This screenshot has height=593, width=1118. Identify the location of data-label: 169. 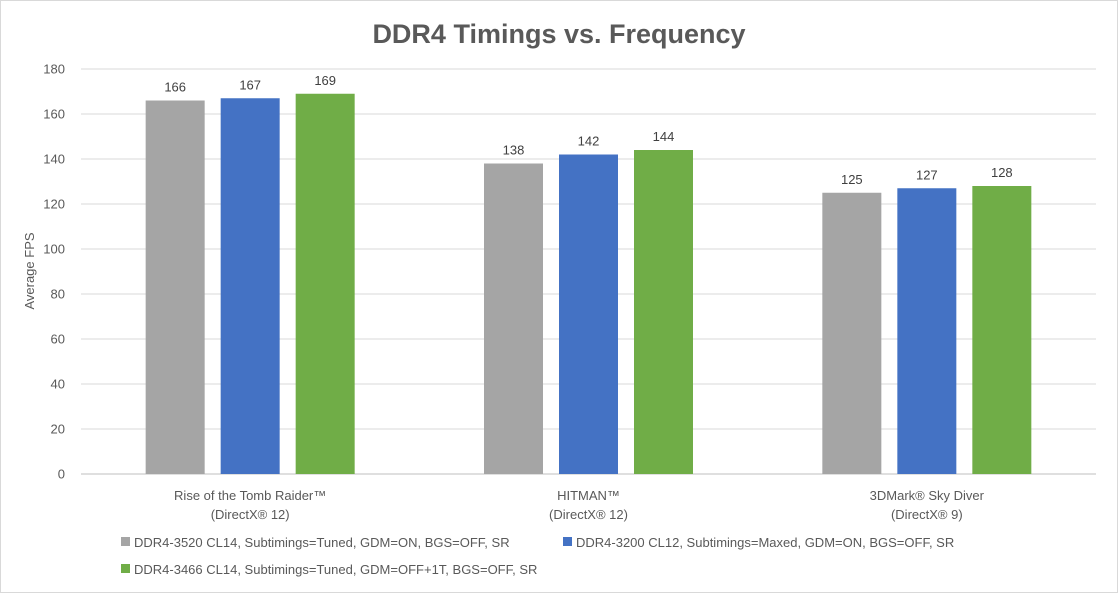
(325, 80).